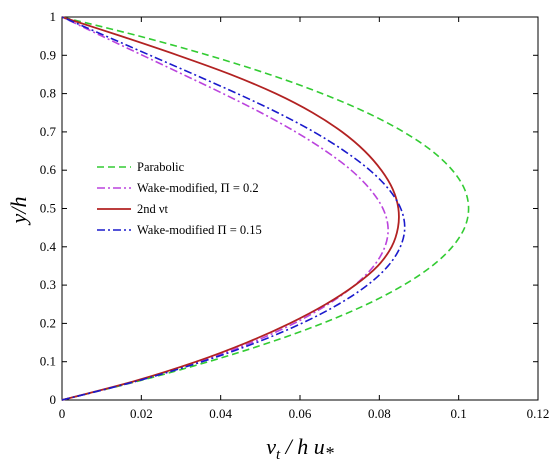 This screenshot has width=550, height=468. What do you see at coordinates (48, 322) in the screenshot?
I see `y-tick-label: 0.2` at bounding box center [48, 322].